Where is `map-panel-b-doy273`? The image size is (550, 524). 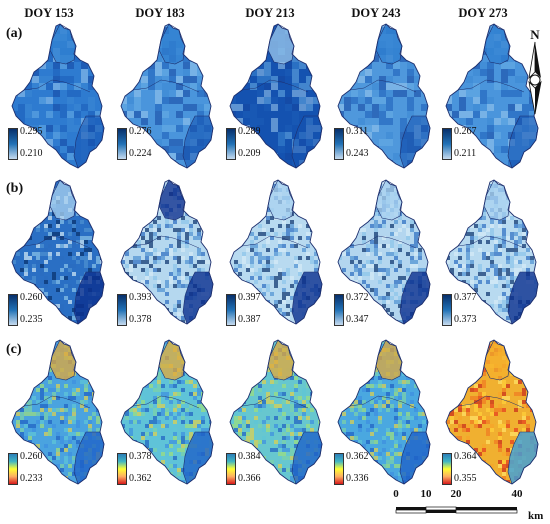
map-panel-b-doy273 is located at coordinates (490, 256).